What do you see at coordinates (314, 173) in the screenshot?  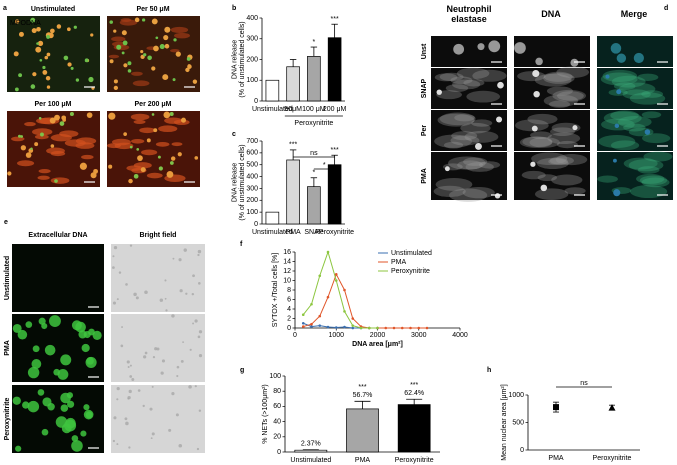 I see `significance: *` at bounding box center [314, 173].